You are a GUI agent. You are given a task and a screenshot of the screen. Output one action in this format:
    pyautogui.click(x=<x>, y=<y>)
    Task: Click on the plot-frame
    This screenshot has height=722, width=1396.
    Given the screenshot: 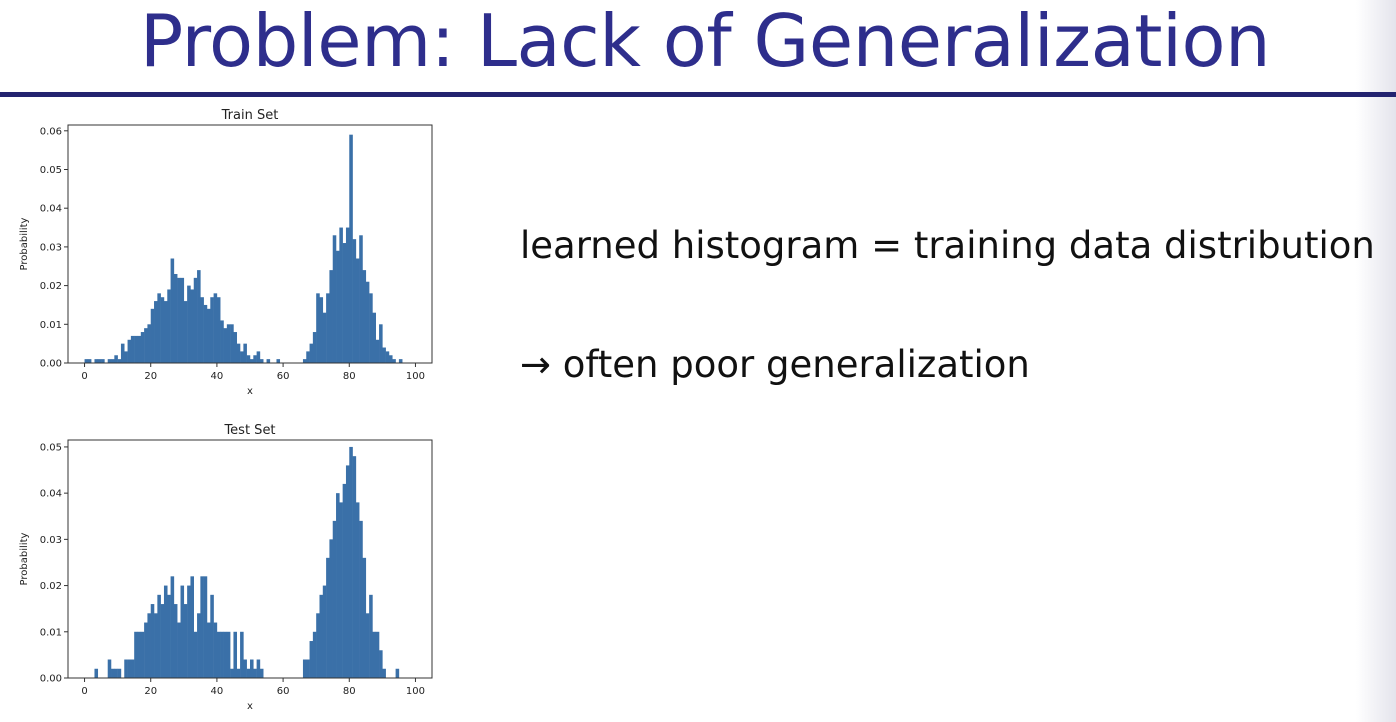 What is the action you would take?
    pyautogui.click(x=250, y=244)
    